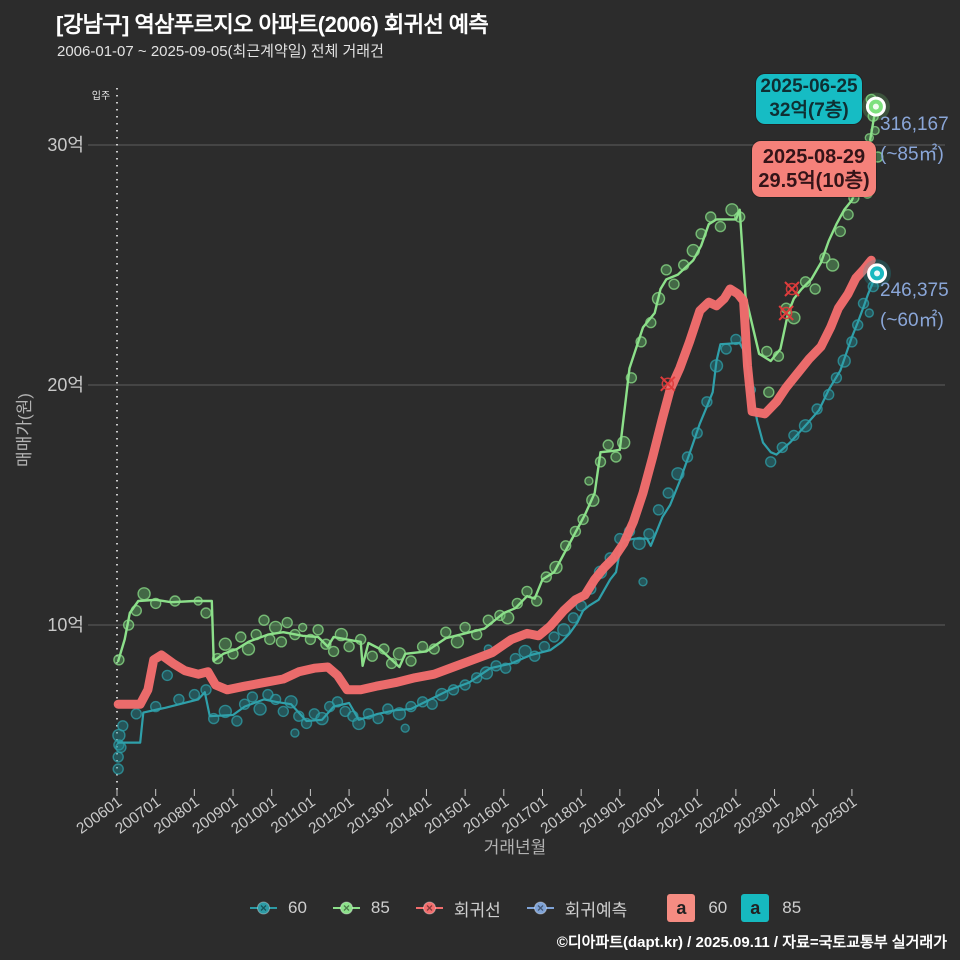 The image size is (960, 960). What do you see at coordinates (263, 908) in the screenshot?
I see `legend-marker-60-icon` at bounding box center [263, 908].